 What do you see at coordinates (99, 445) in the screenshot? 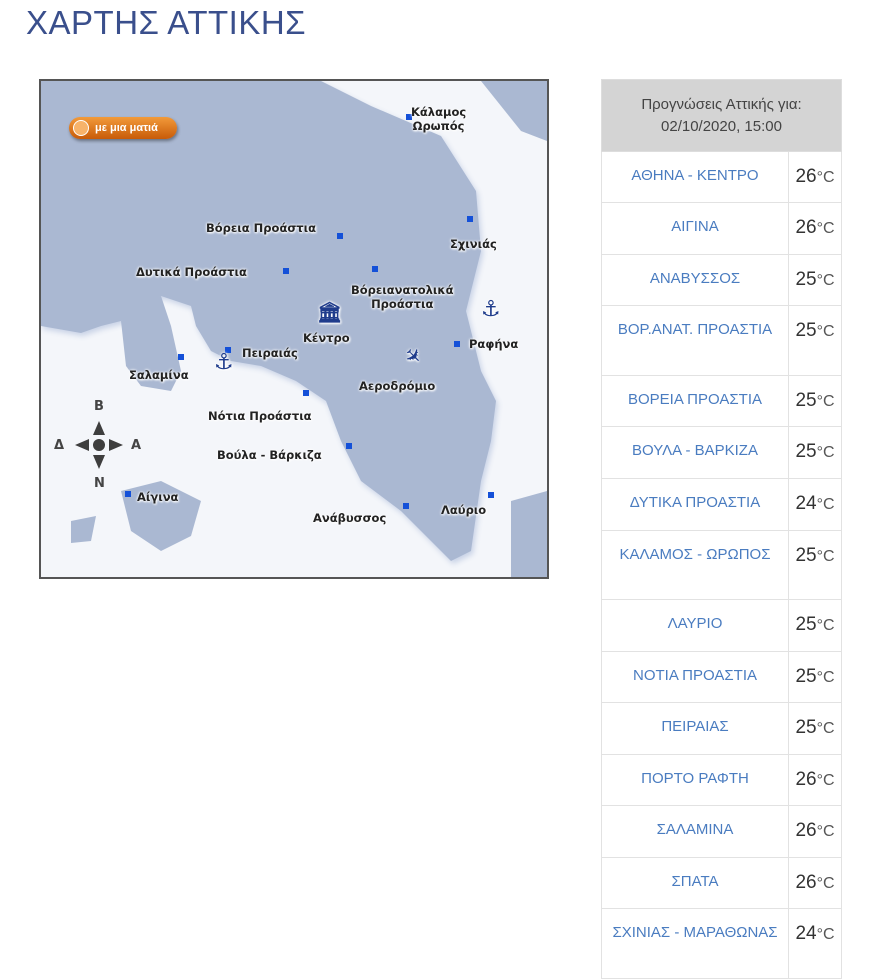
I see `compass-icon` at bounding box center [99, 445].